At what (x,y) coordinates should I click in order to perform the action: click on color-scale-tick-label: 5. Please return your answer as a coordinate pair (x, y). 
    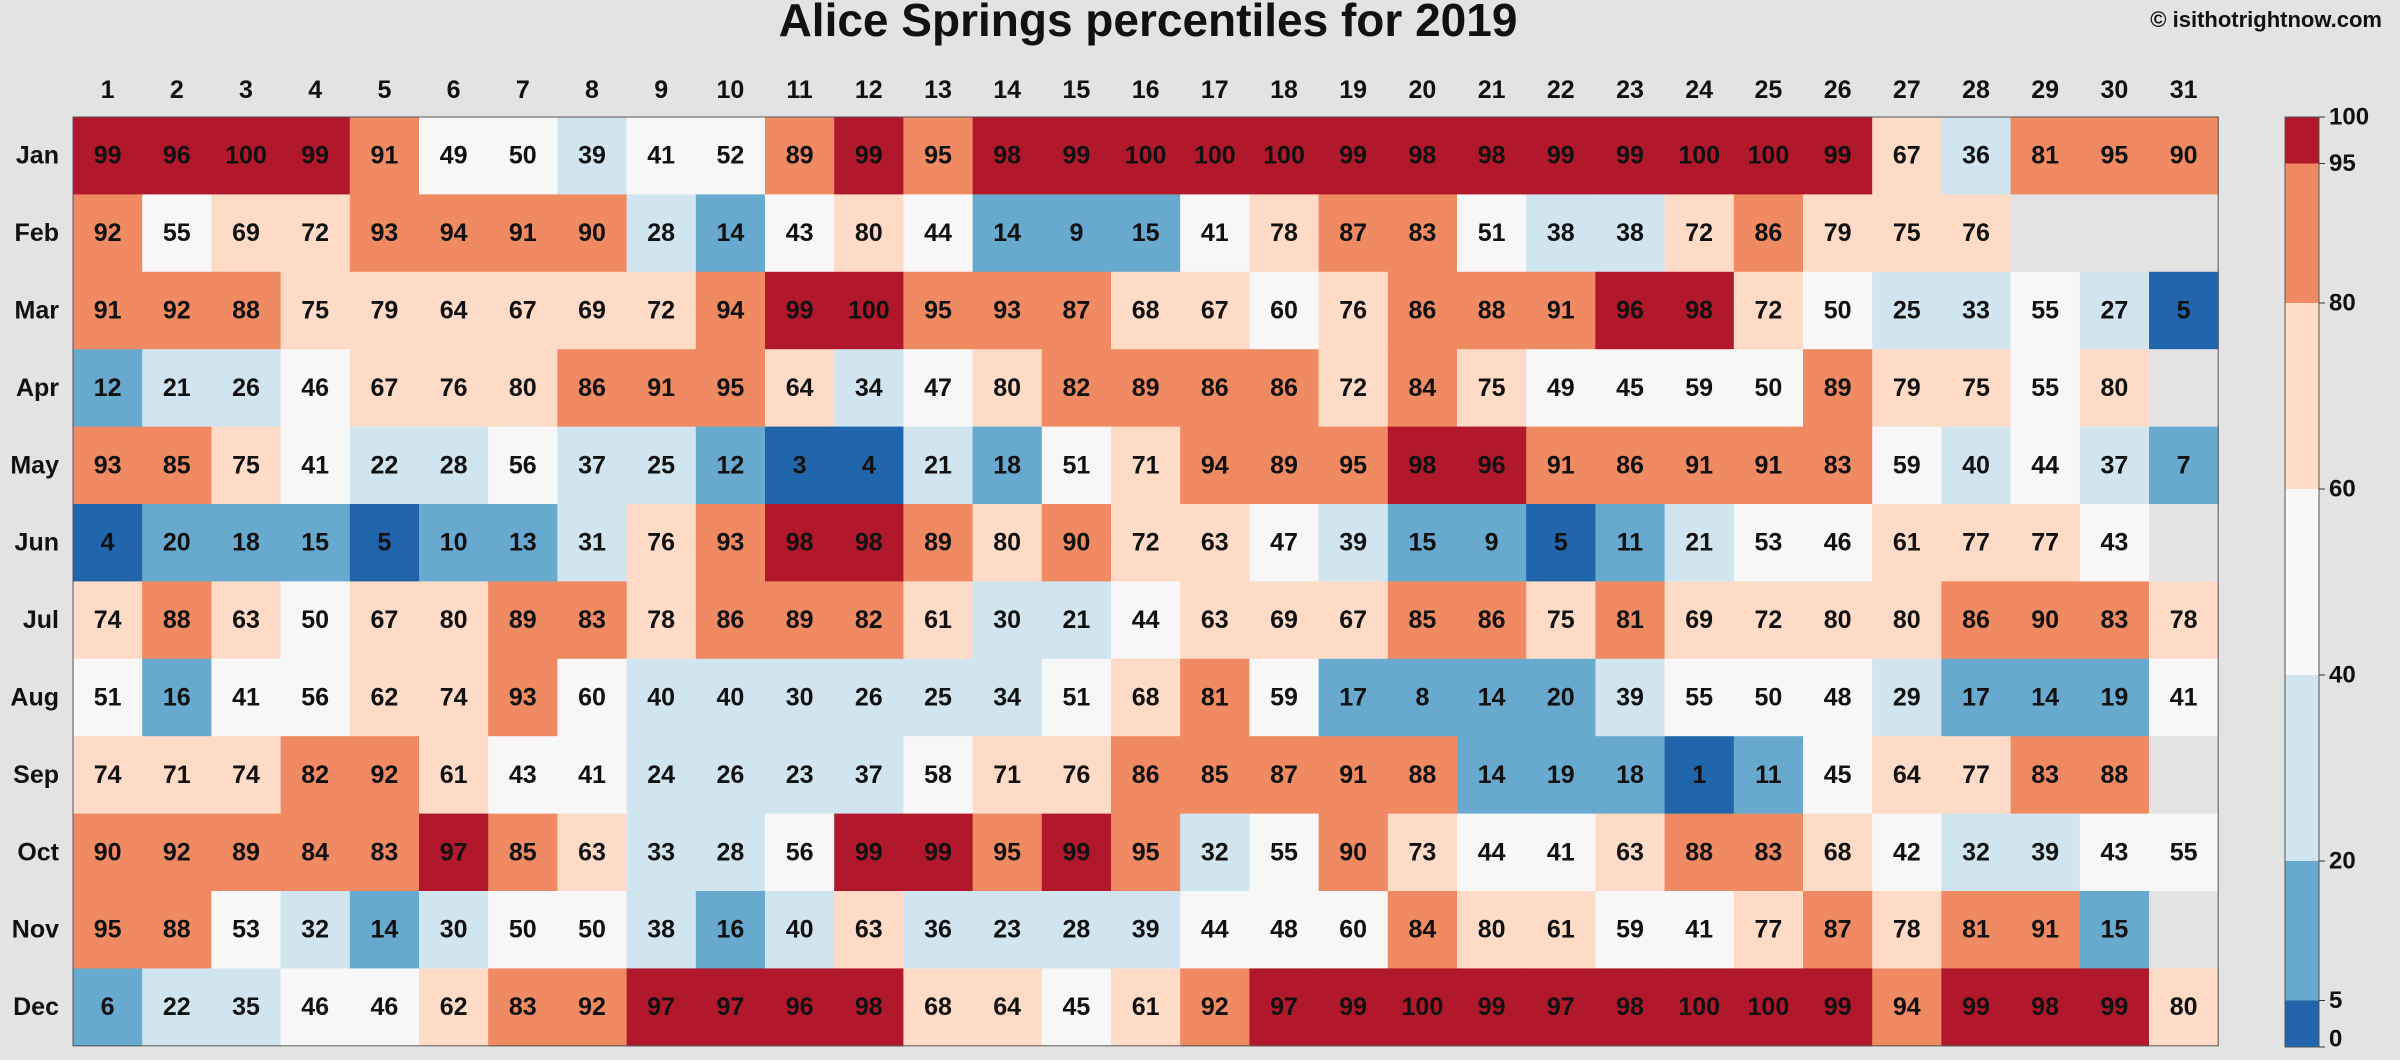
    Looking at the image, I should click on (2335, 1000).